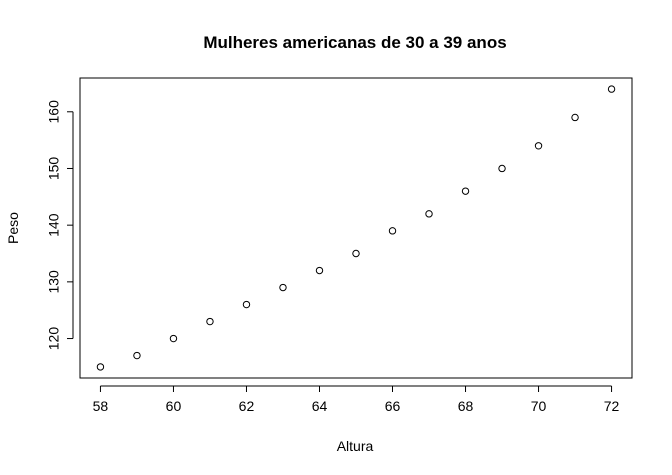 The height and width of the screenshot is (475, 672). I want to click on x-tick-label: 70, so click(539, 406).